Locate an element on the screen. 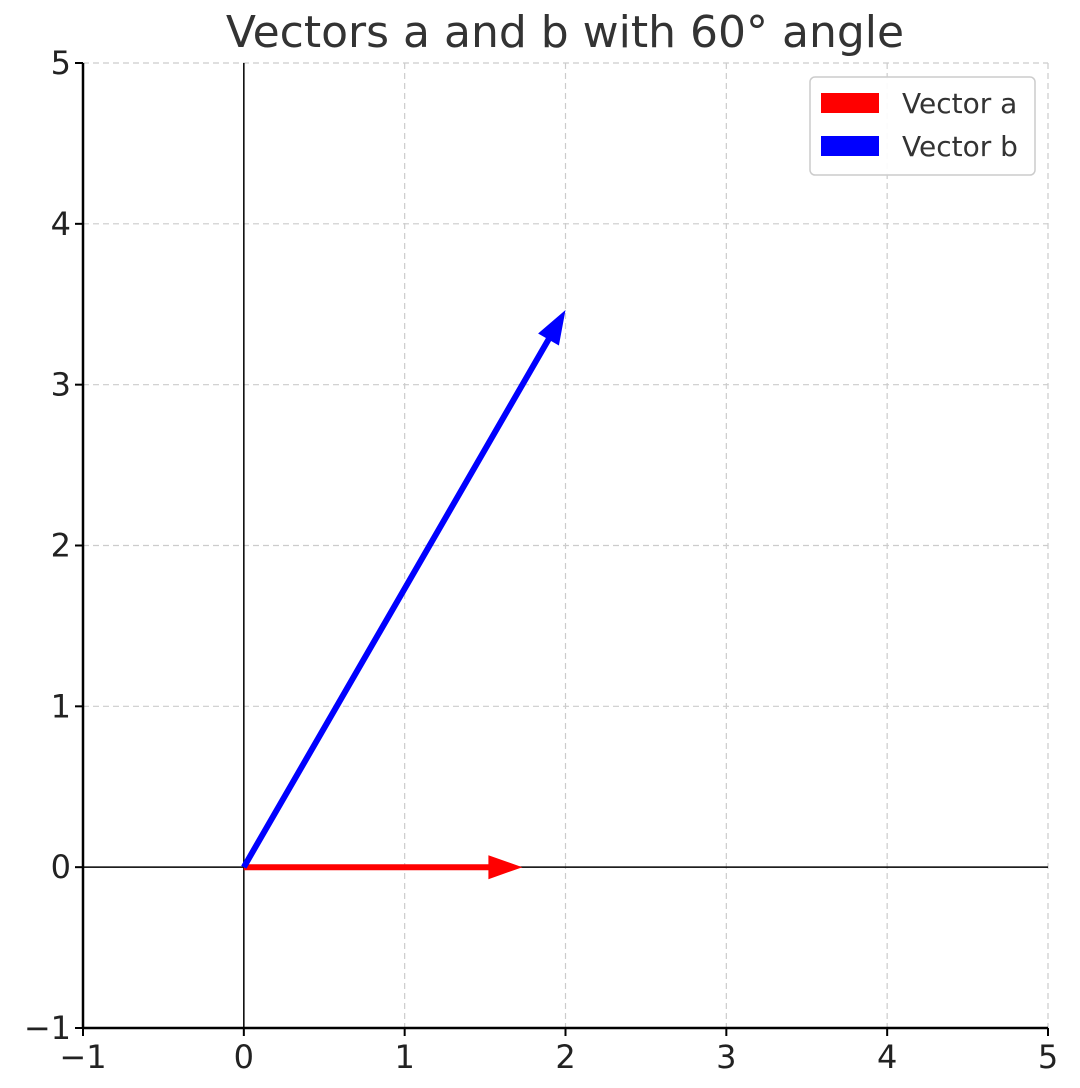 This screenshot has height=1088, width=1080. x-axis-ticks: −1 0 1 2 3 4 5 is located at coordinates (558, 1052).